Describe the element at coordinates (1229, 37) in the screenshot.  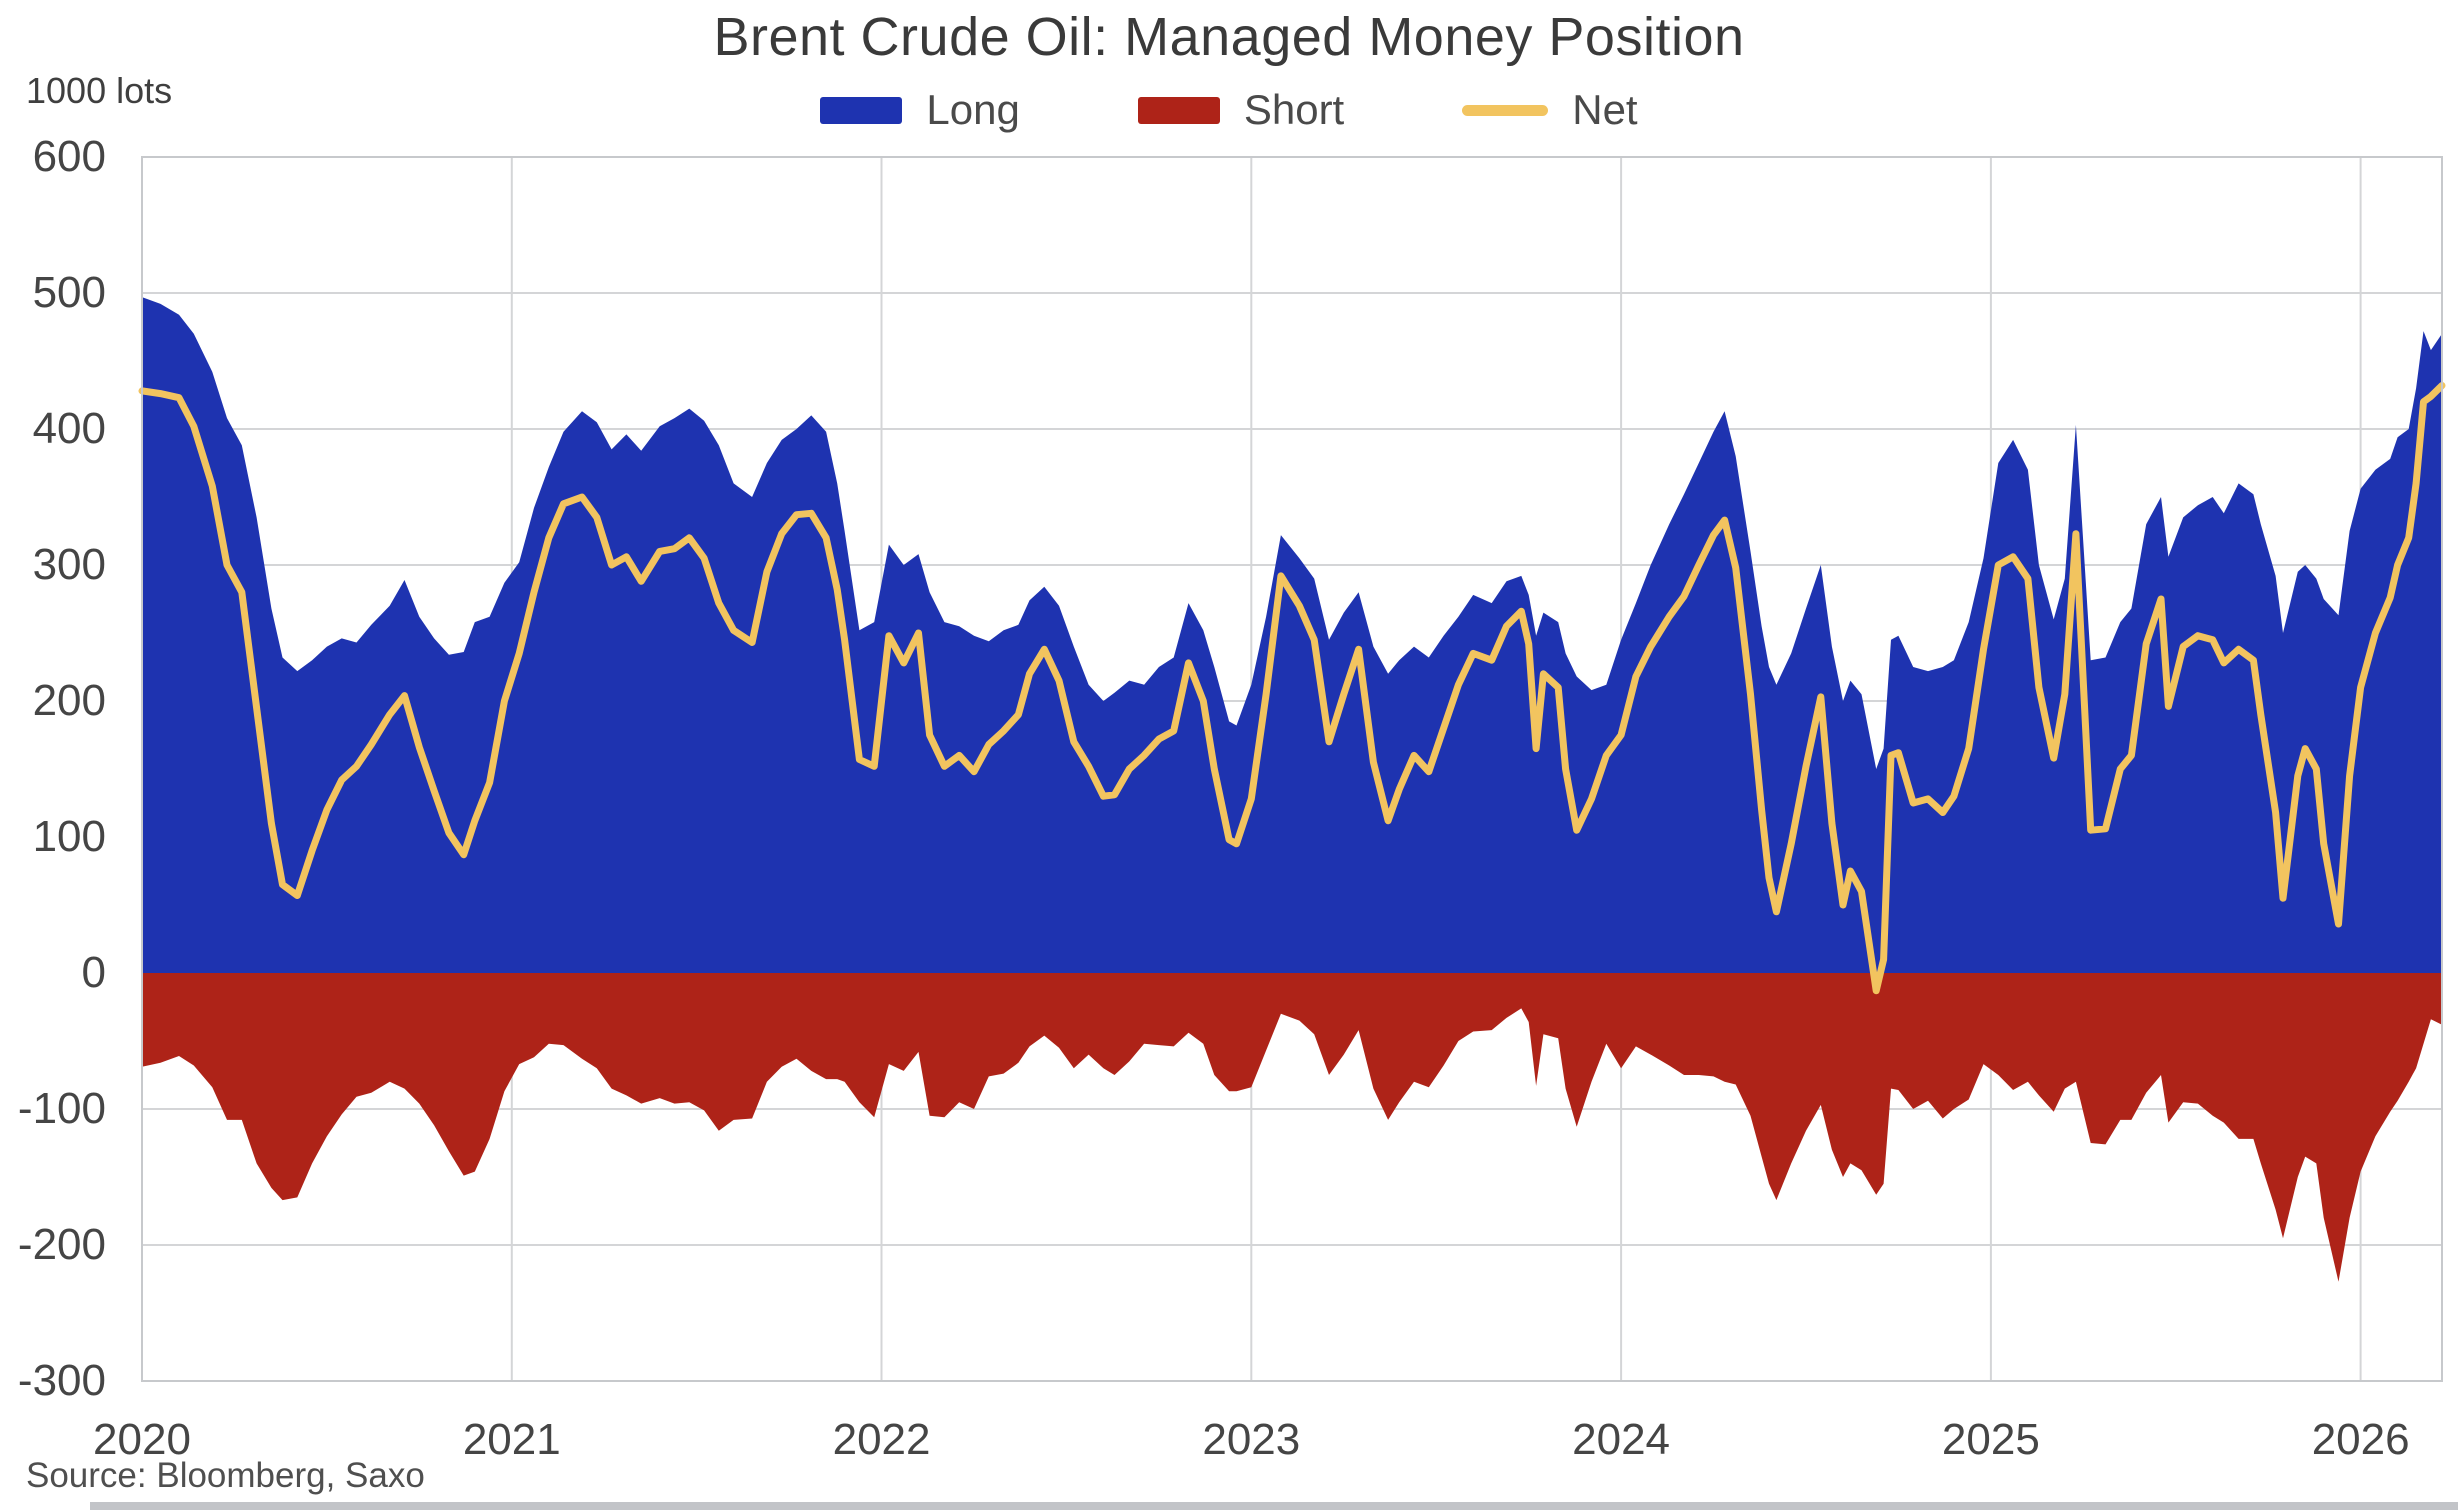
I see `chart-title: Brent Crude Oil: Managed Money Position` at that location.